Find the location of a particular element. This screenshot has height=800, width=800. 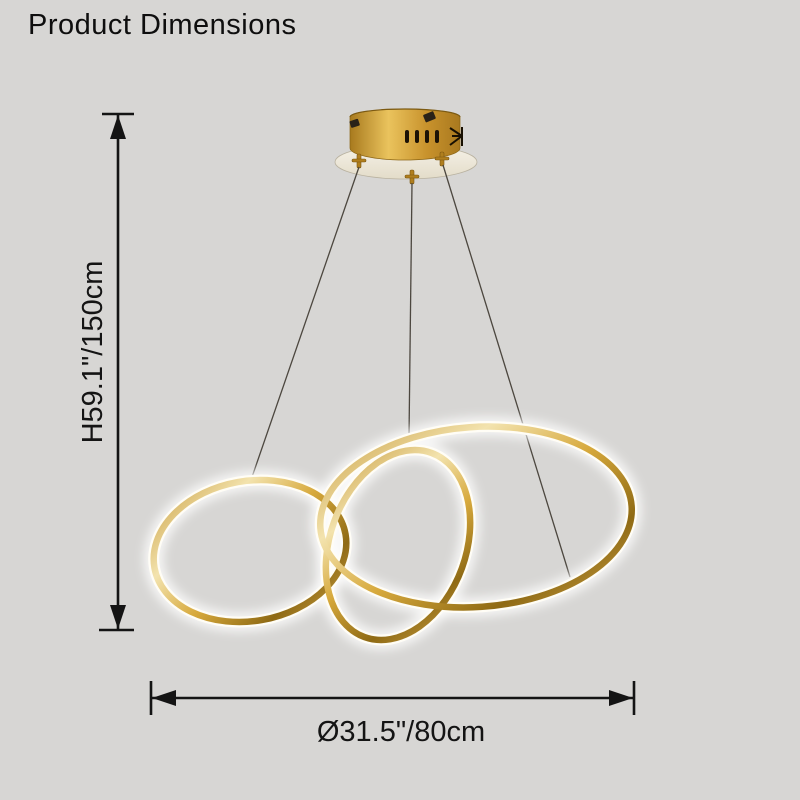

page-title: Product Dimensions is located at coordinates (162, 25).